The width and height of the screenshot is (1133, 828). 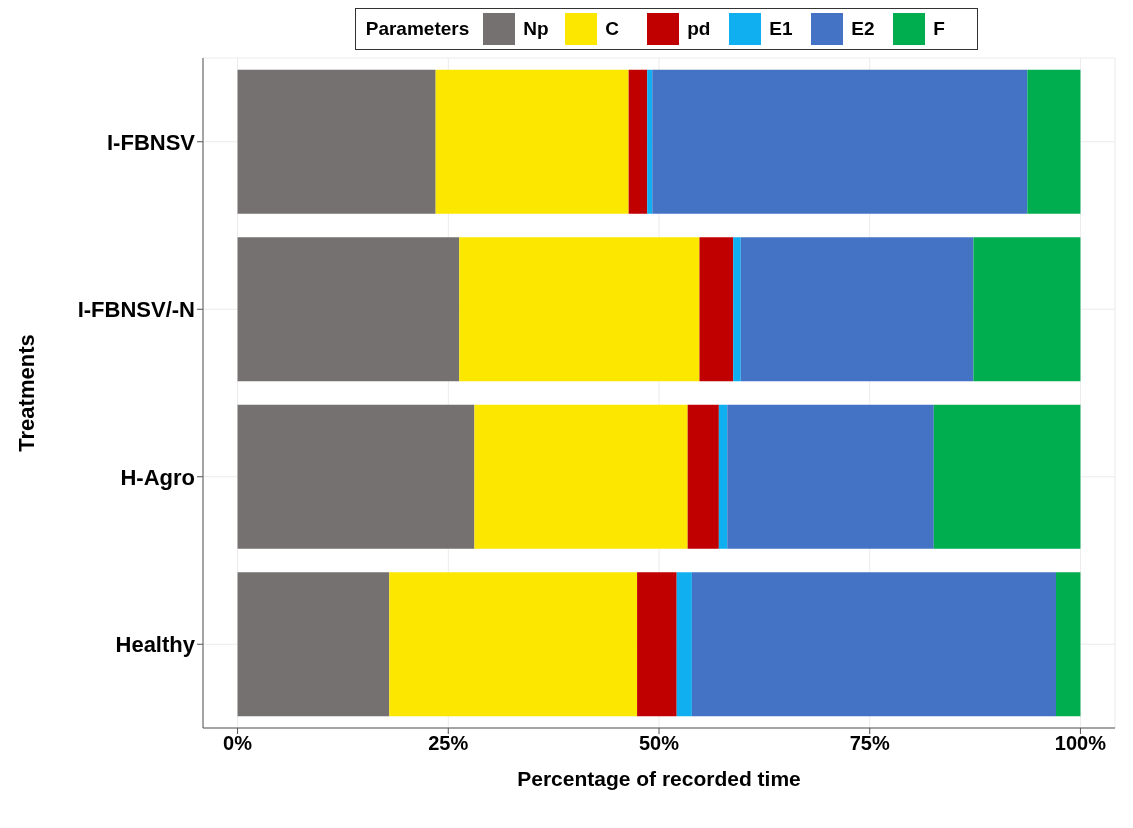 What do you see at coordinates (151, 142) in the screenshot?
I see `y-tick-label: I-FBNSV` at bounding box center [151, 142].